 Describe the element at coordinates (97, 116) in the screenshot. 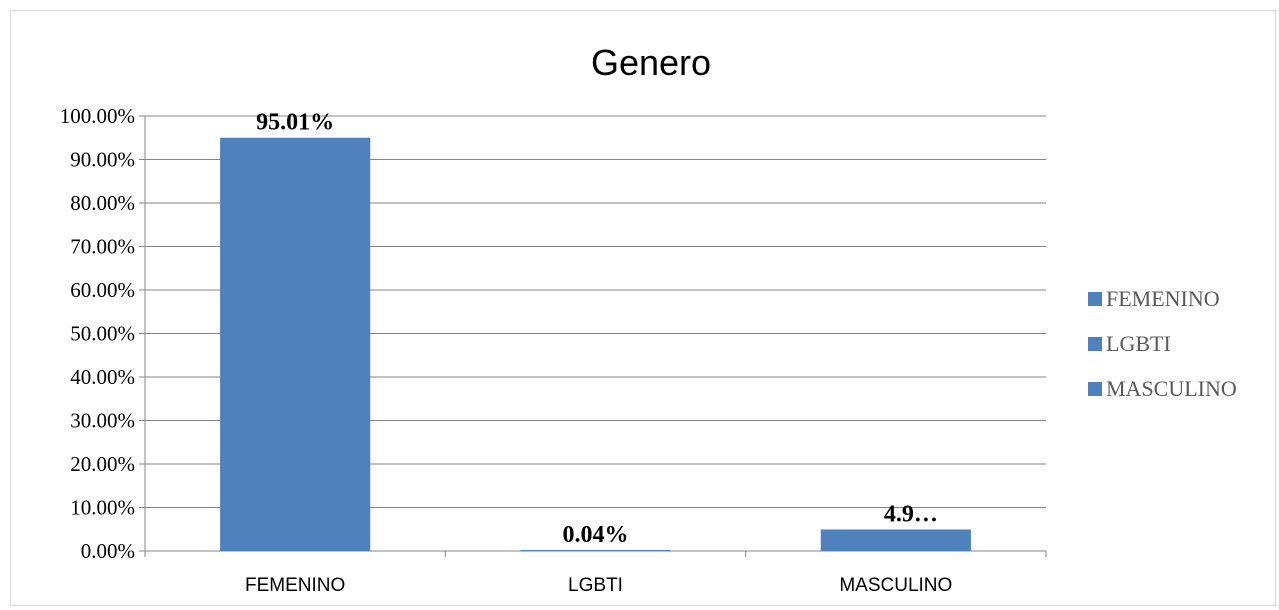

I see `y-tick-label: 100.00%` at that location.